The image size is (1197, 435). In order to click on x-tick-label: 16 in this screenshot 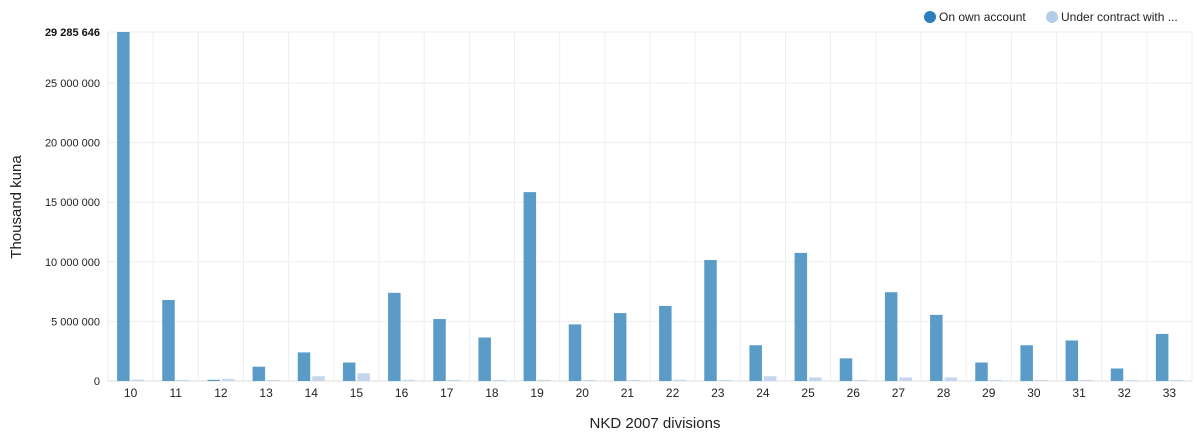, I will do `click(402, 393)`.